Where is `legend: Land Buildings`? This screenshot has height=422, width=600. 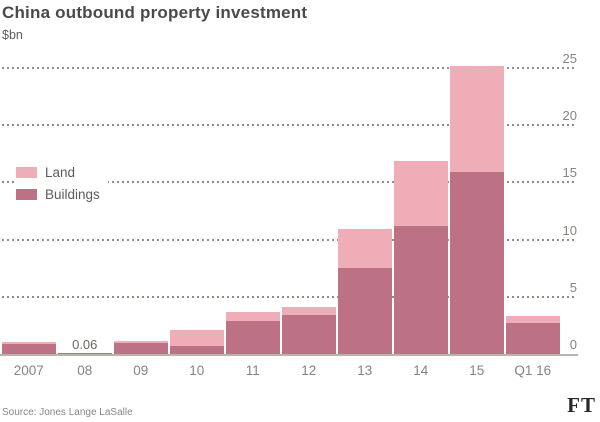
legend: Land Buildings is located at coordinates (62, 183).